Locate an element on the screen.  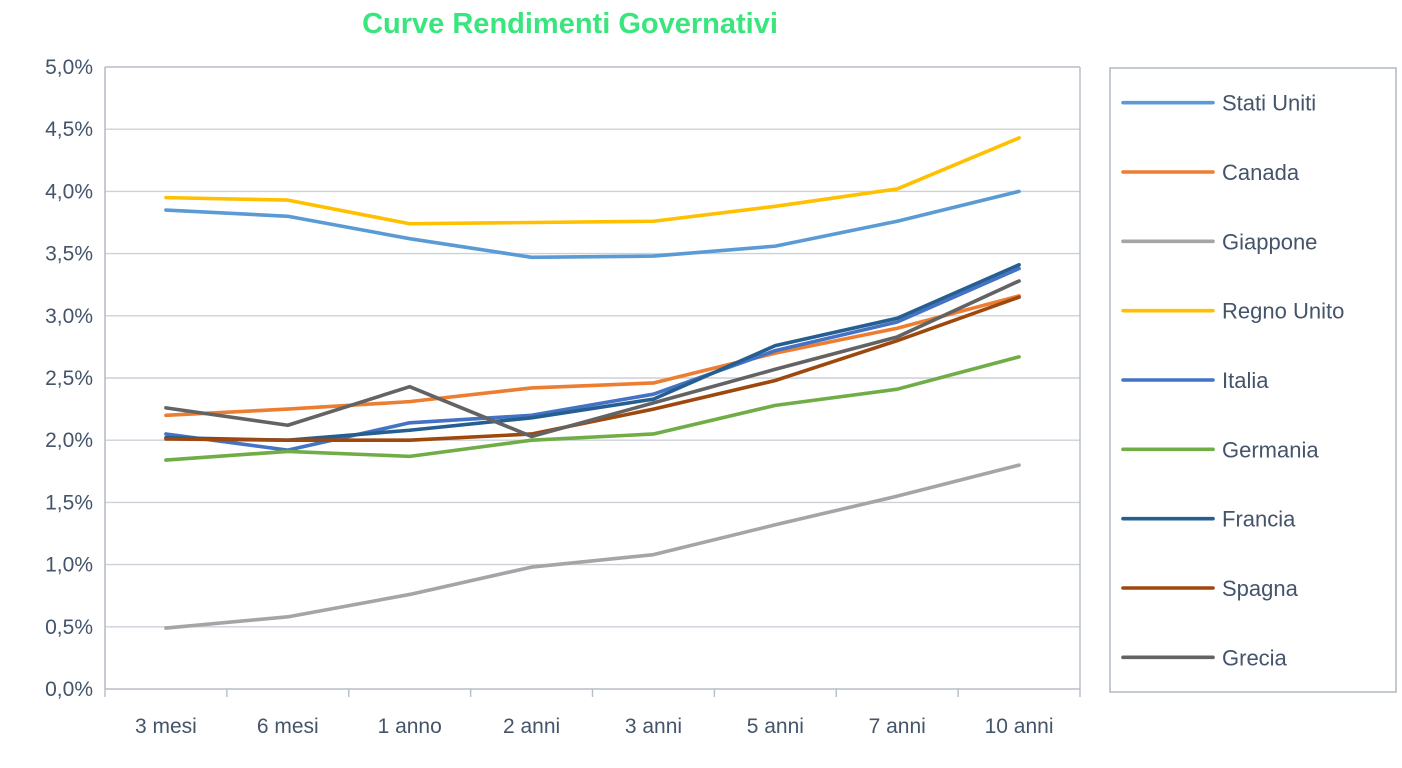
x-axis-category-label: 2 anni is located at coordinates (531, 726).